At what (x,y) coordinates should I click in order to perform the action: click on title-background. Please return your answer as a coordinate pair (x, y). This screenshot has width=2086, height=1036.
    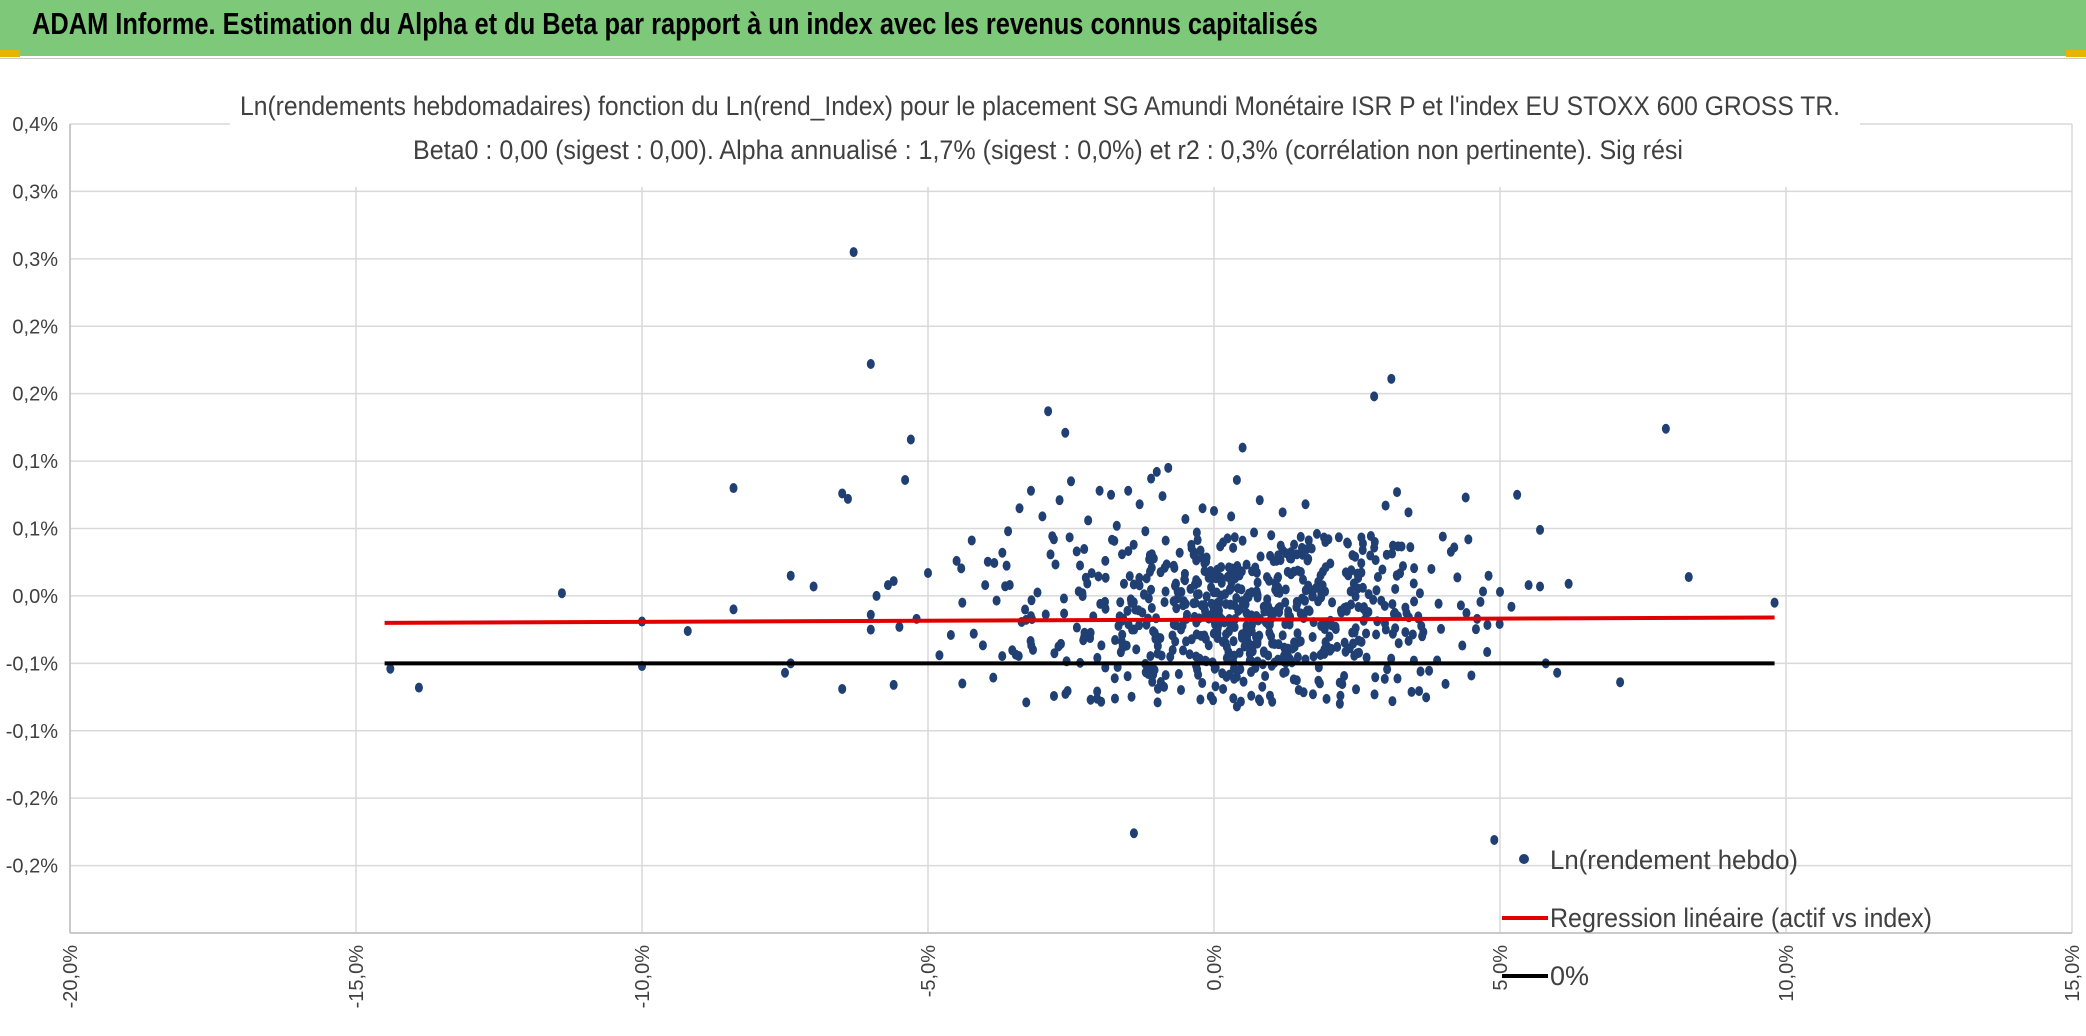
    Looking at the image, I should click on (1045, 133).